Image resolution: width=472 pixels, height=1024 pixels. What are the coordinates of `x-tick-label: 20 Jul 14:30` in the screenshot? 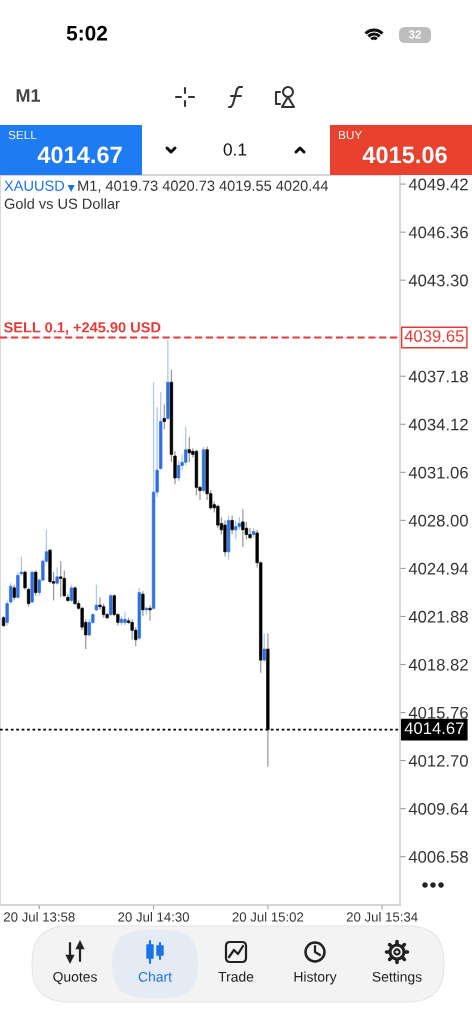 It's located at (153, 916).